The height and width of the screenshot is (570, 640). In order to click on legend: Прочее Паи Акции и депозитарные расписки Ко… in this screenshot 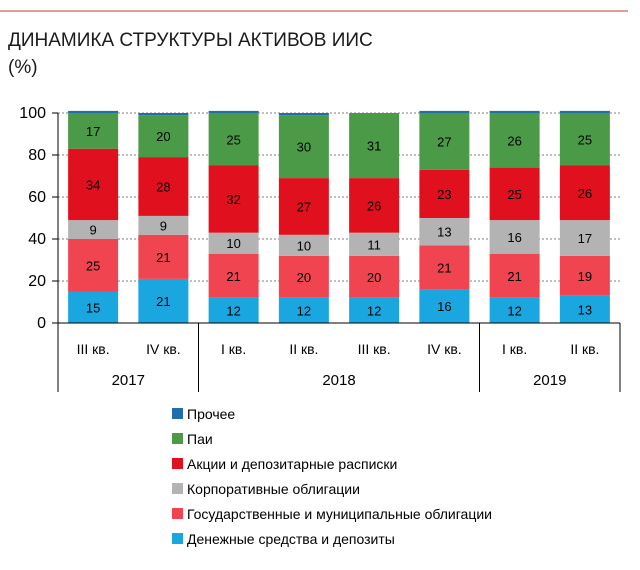, I will do `click(332, 476)`.